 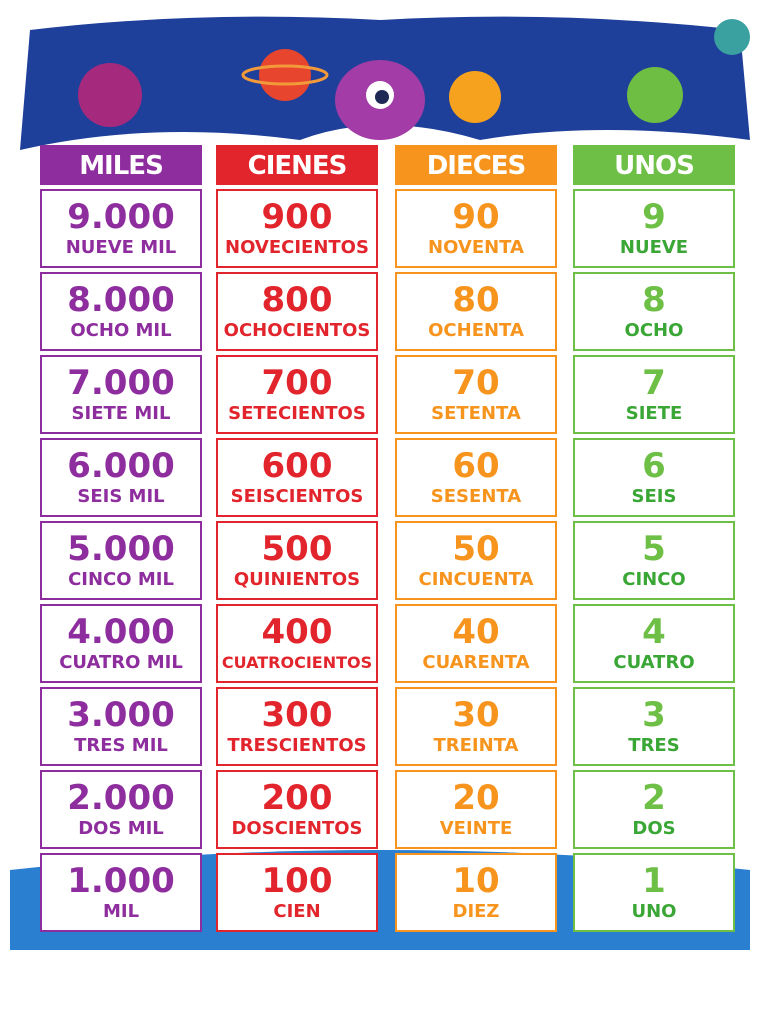 What do you see at coordinates (476, 165) in the screenshot?
I see `column-header: DIECES` at bounding box center [476, 165].